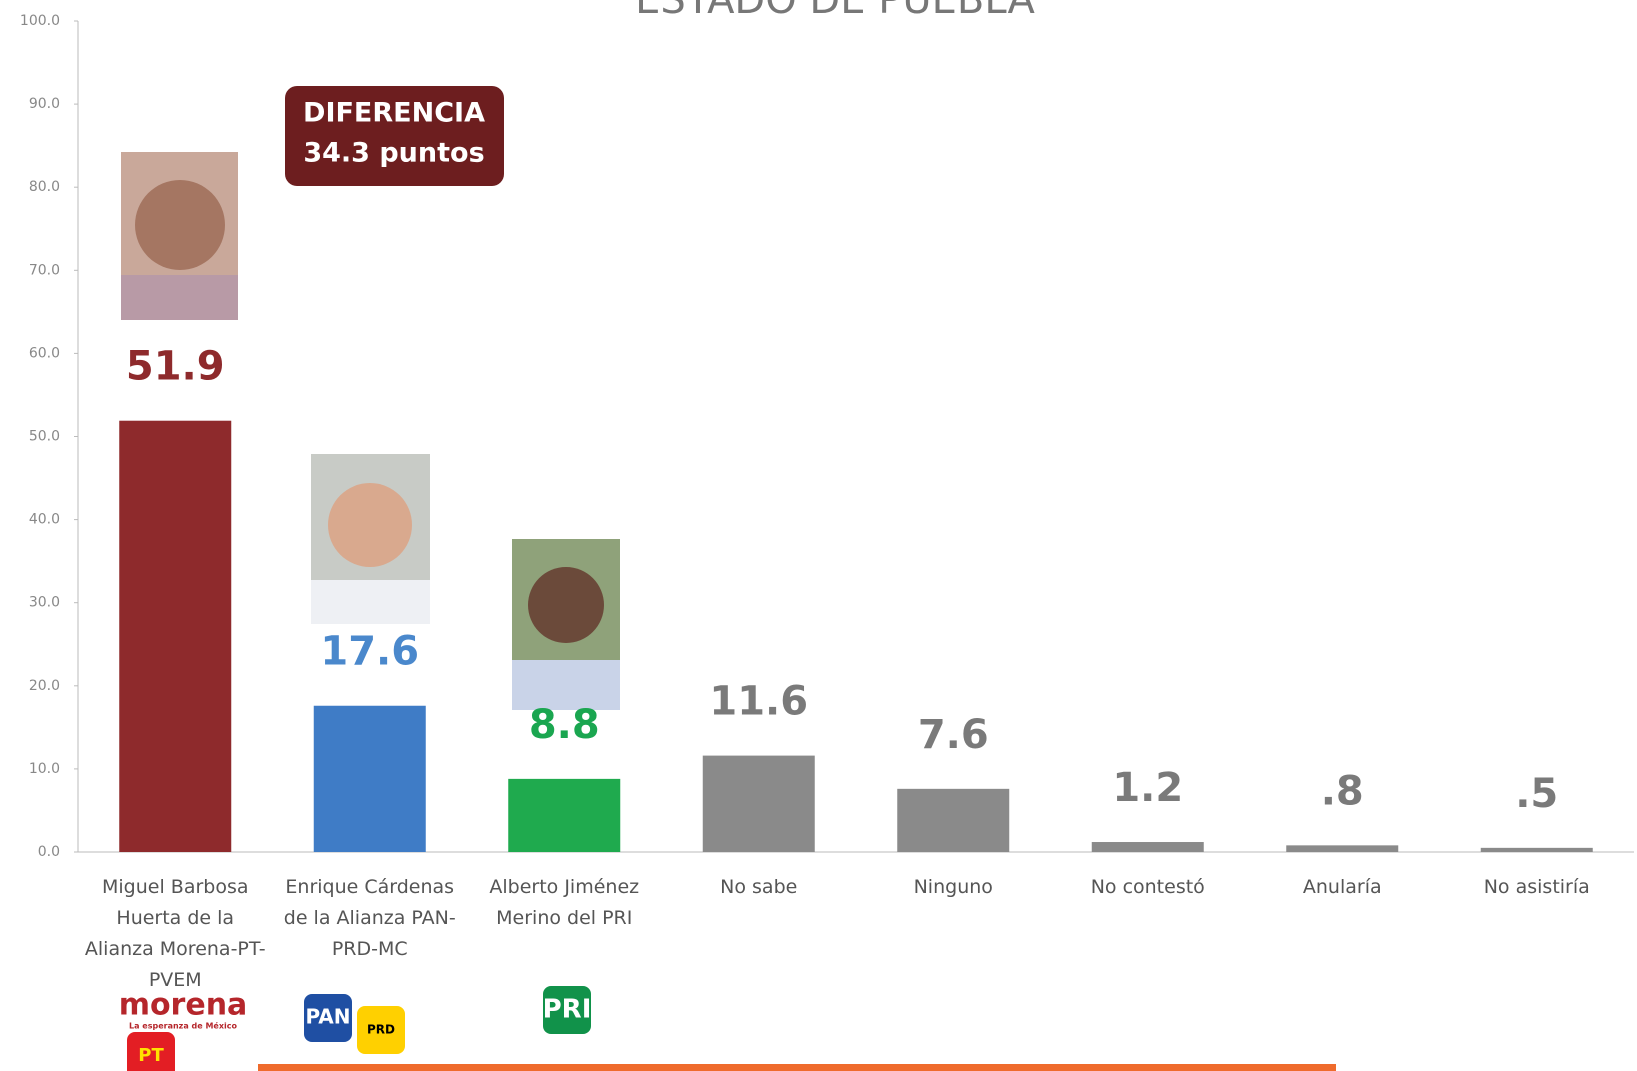 The width and height of the screenshot is (1637, 1071). What do you see at coordinates (44, 769) in the screenshot?
I see `y-tick-label: 10.0` at bounding box center [44, 769].